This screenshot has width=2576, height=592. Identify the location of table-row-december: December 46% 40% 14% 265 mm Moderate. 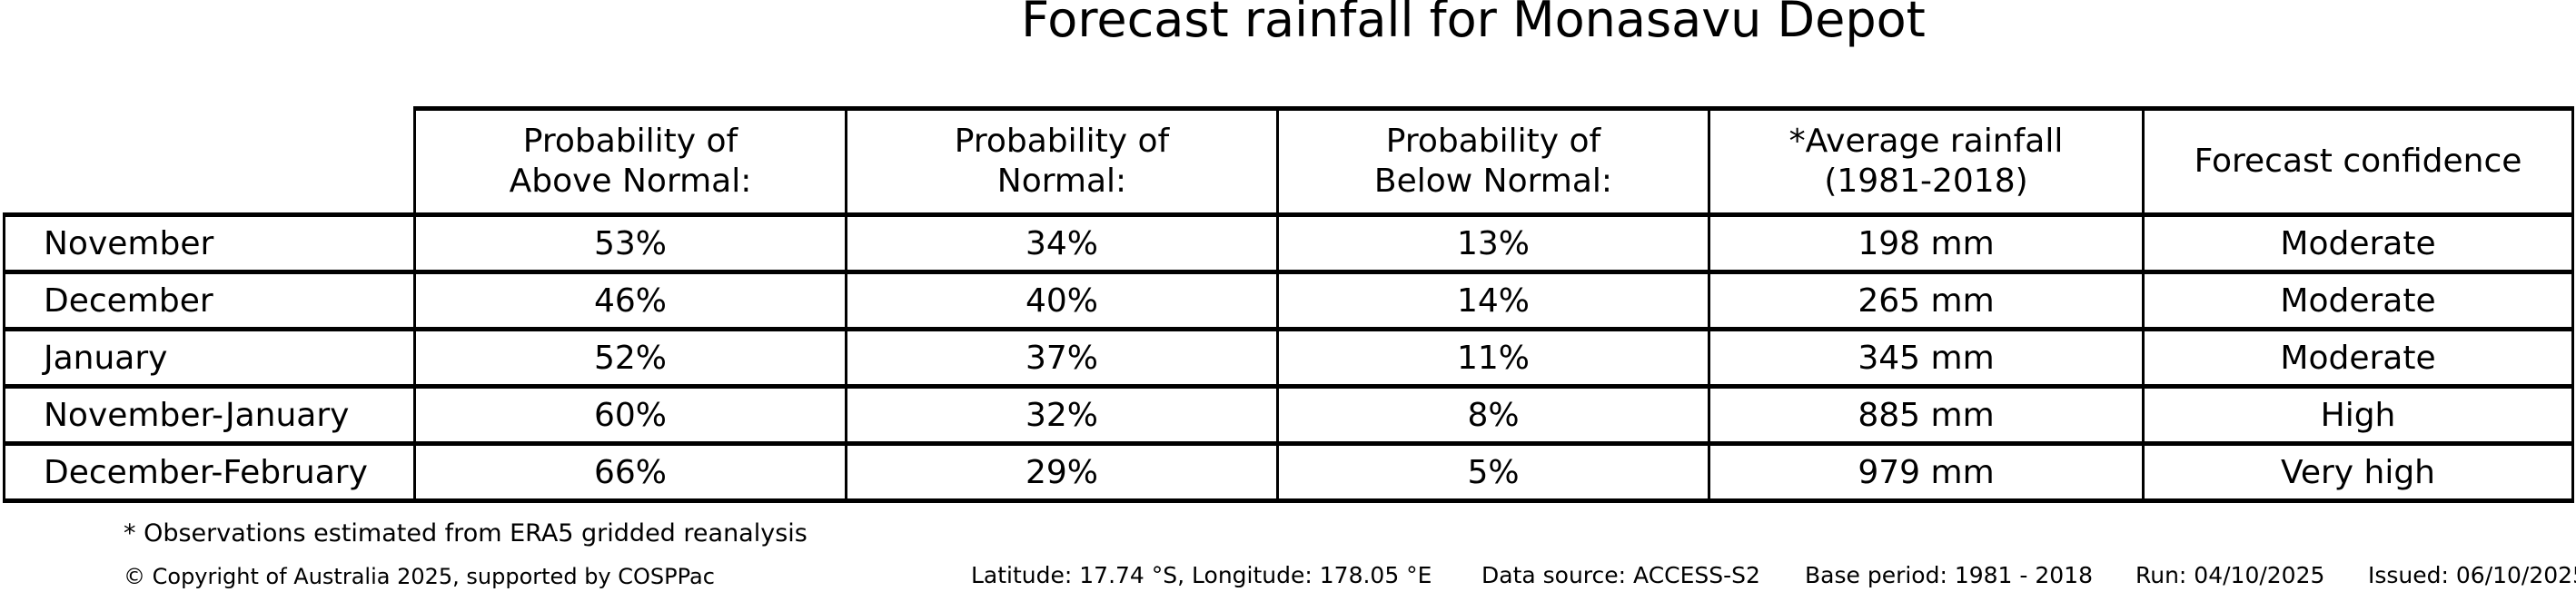
(1288, 300).